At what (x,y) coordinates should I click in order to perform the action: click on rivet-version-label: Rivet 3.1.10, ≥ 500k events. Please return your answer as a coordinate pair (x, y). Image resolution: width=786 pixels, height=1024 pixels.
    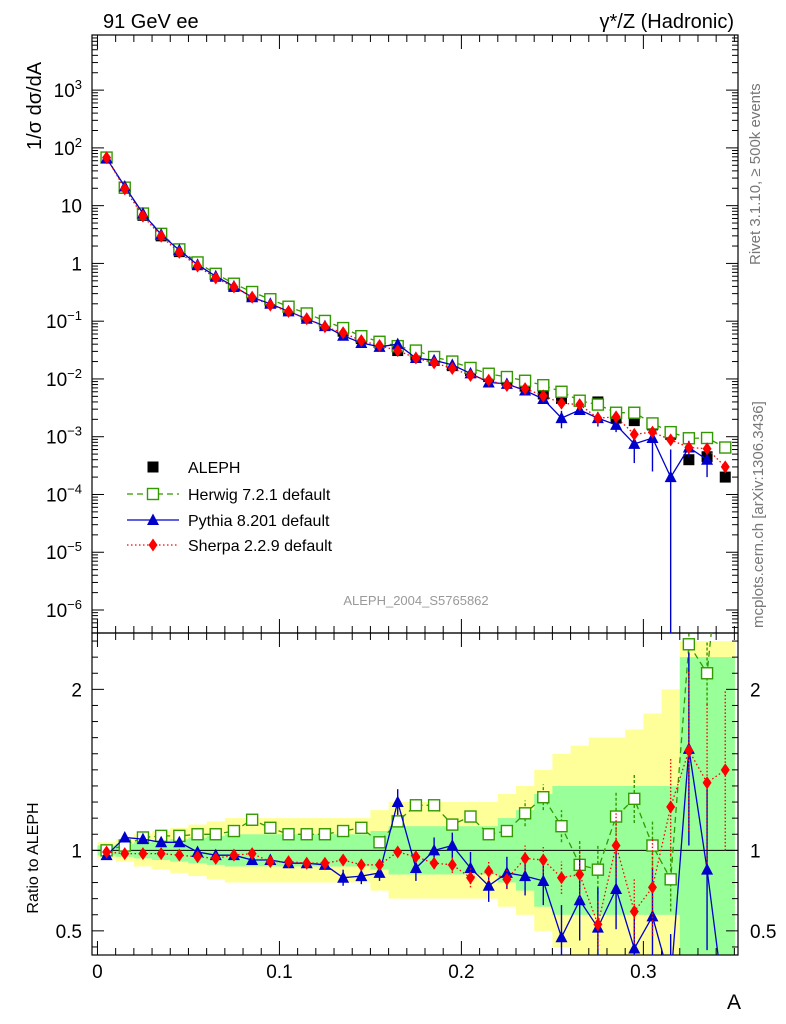
    Looking at the image, I should click on (755, 174).